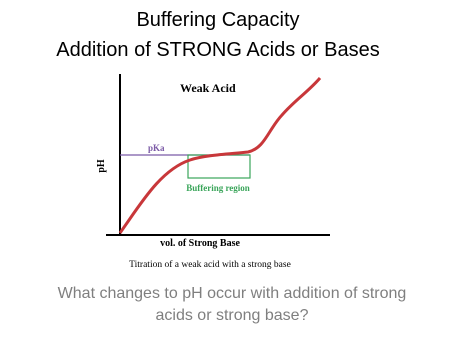 The width and height of the screenshot is (450, 338). What do you see at coordinates (232, 315) in the screenshot?
I see `question-line: acids or strong base?` at bounding box center [232, 315].